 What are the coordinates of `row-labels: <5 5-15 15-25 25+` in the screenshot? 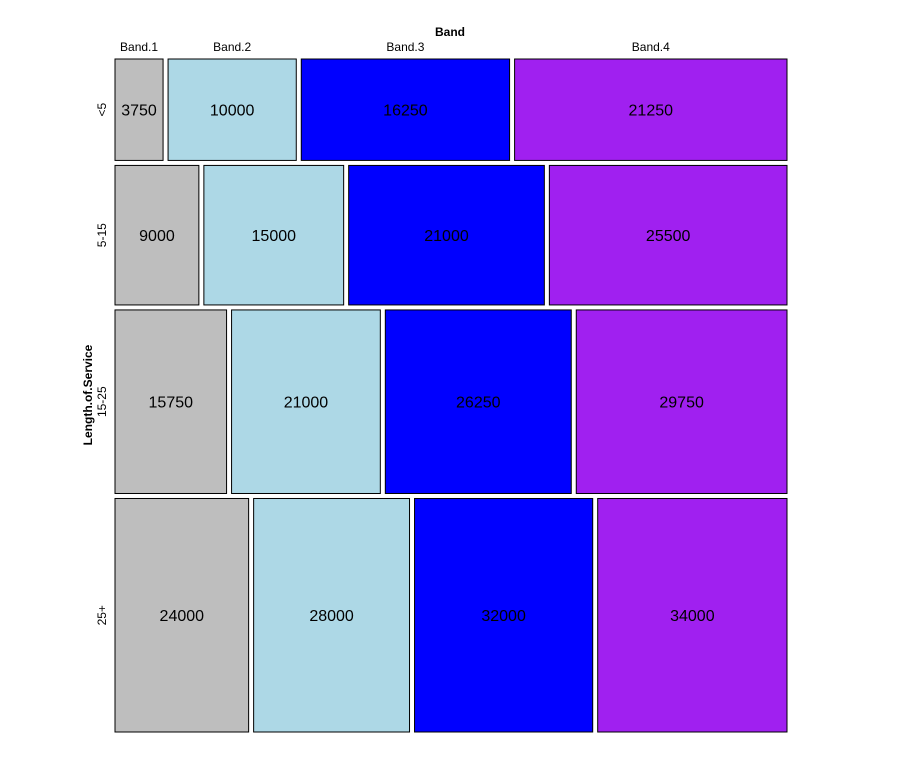 It's located at (102, 364).